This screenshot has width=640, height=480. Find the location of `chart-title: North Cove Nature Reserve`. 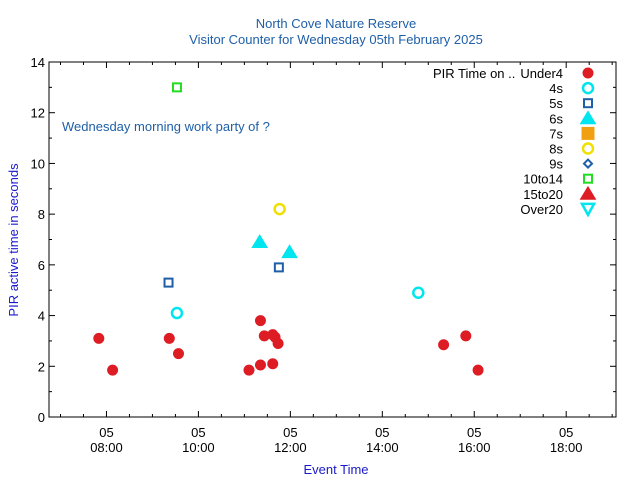

chart-title: North Cove Nature Reserve is located at coordinates (336, 23).